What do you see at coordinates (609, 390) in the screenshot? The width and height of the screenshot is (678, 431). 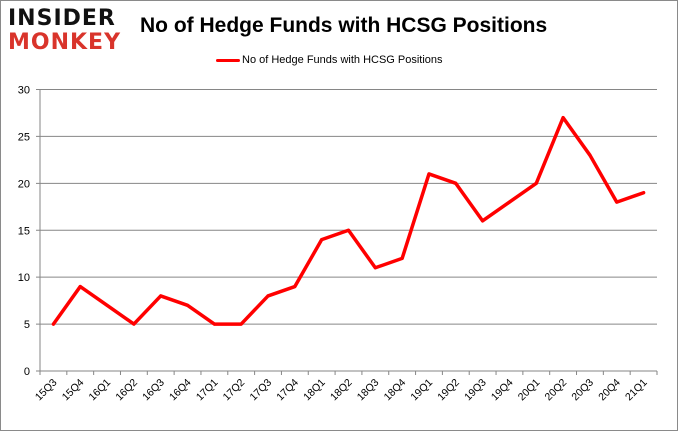 I see `x-tick-label: 20Q4` at bounding box center [609, 390].